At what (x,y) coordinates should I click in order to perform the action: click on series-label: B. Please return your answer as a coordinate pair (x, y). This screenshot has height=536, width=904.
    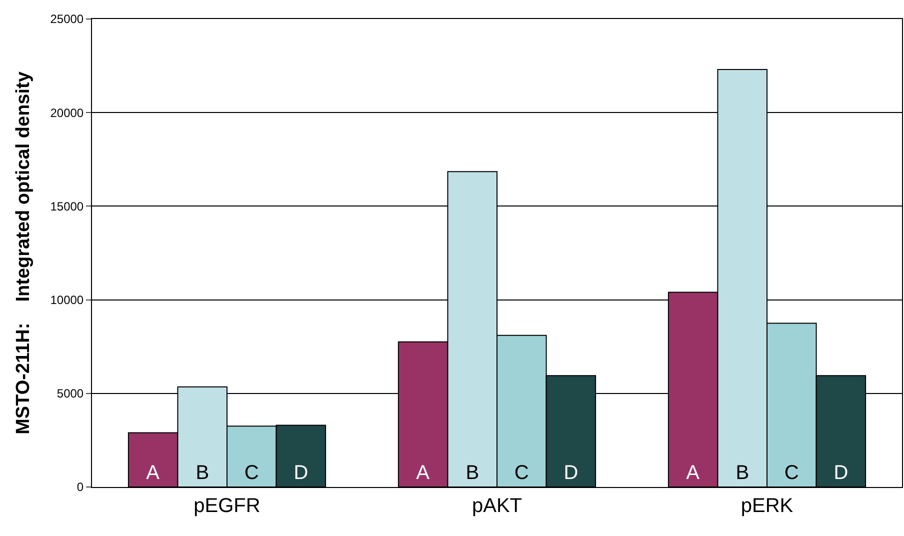
    Looking at the image, I should click on (203, 473).